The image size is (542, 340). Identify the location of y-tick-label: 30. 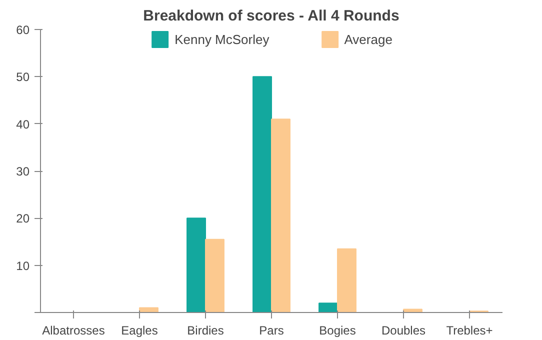
(23, 171).